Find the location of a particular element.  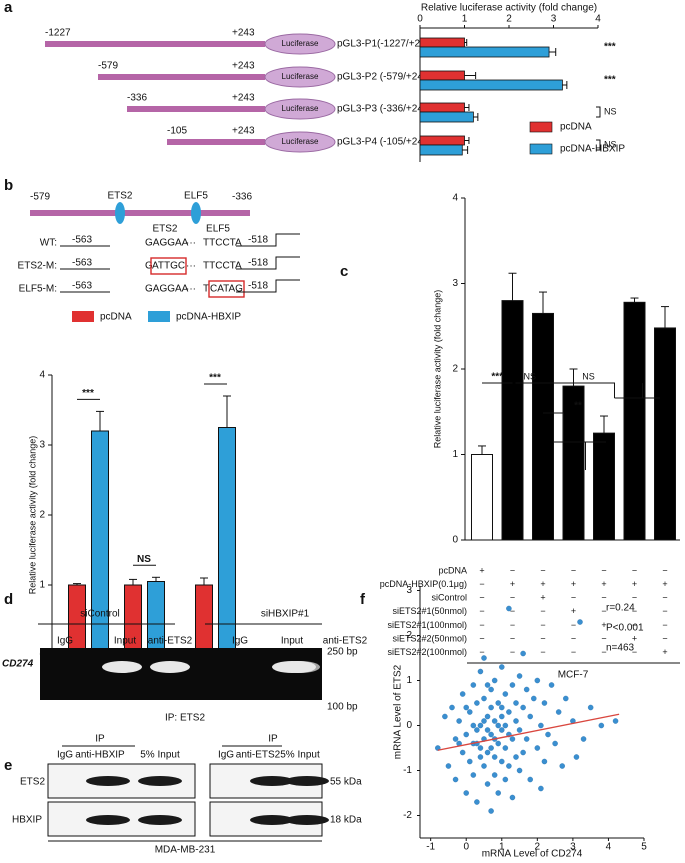

treatment-label: siETS2#2(50nmol) is located at coordinates (429, 638).